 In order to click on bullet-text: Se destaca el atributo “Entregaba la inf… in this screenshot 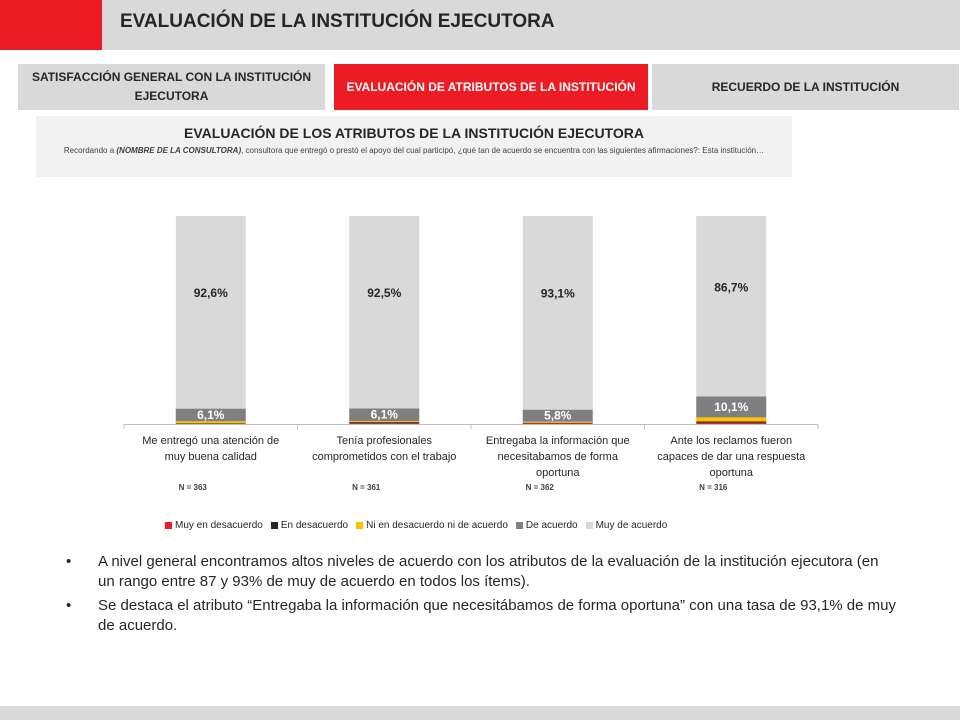, I will do `click(497, 615)`.